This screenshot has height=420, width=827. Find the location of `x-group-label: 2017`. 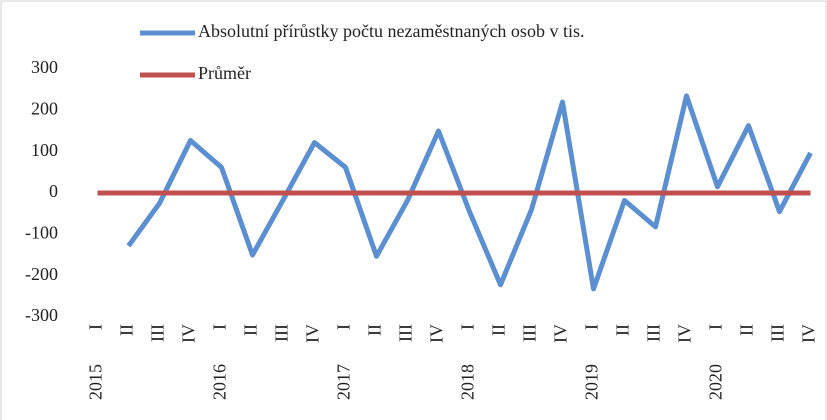

x-group-label: 2017 is located at coordinates (344, 382).